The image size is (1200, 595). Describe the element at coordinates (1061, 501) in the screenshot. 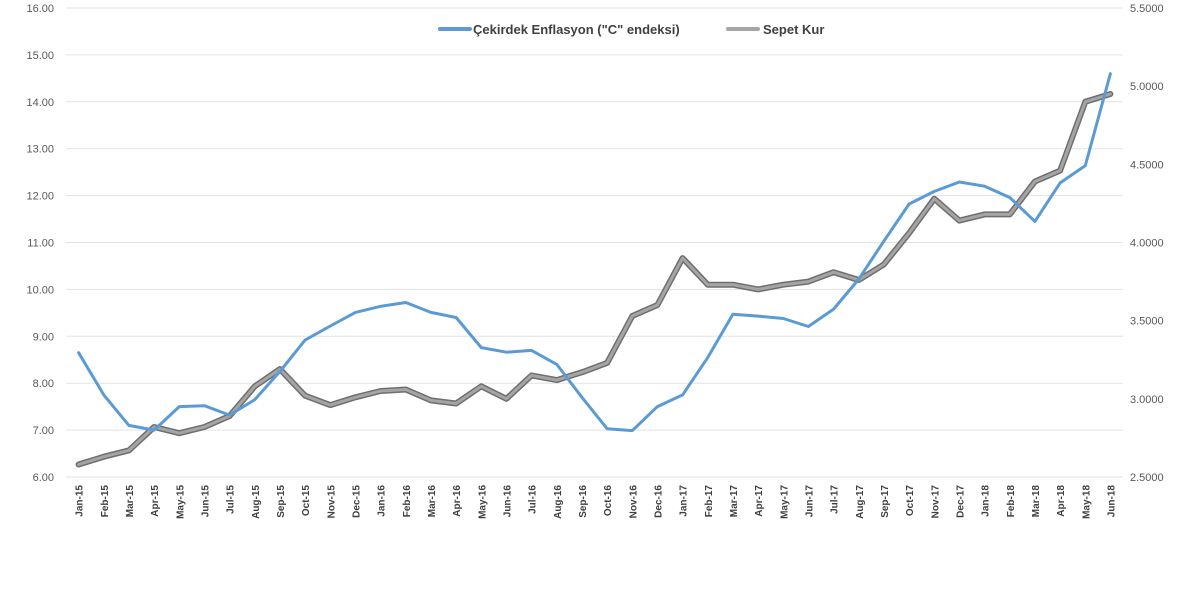

I see `x-tick-label: Apr-18` at that location.